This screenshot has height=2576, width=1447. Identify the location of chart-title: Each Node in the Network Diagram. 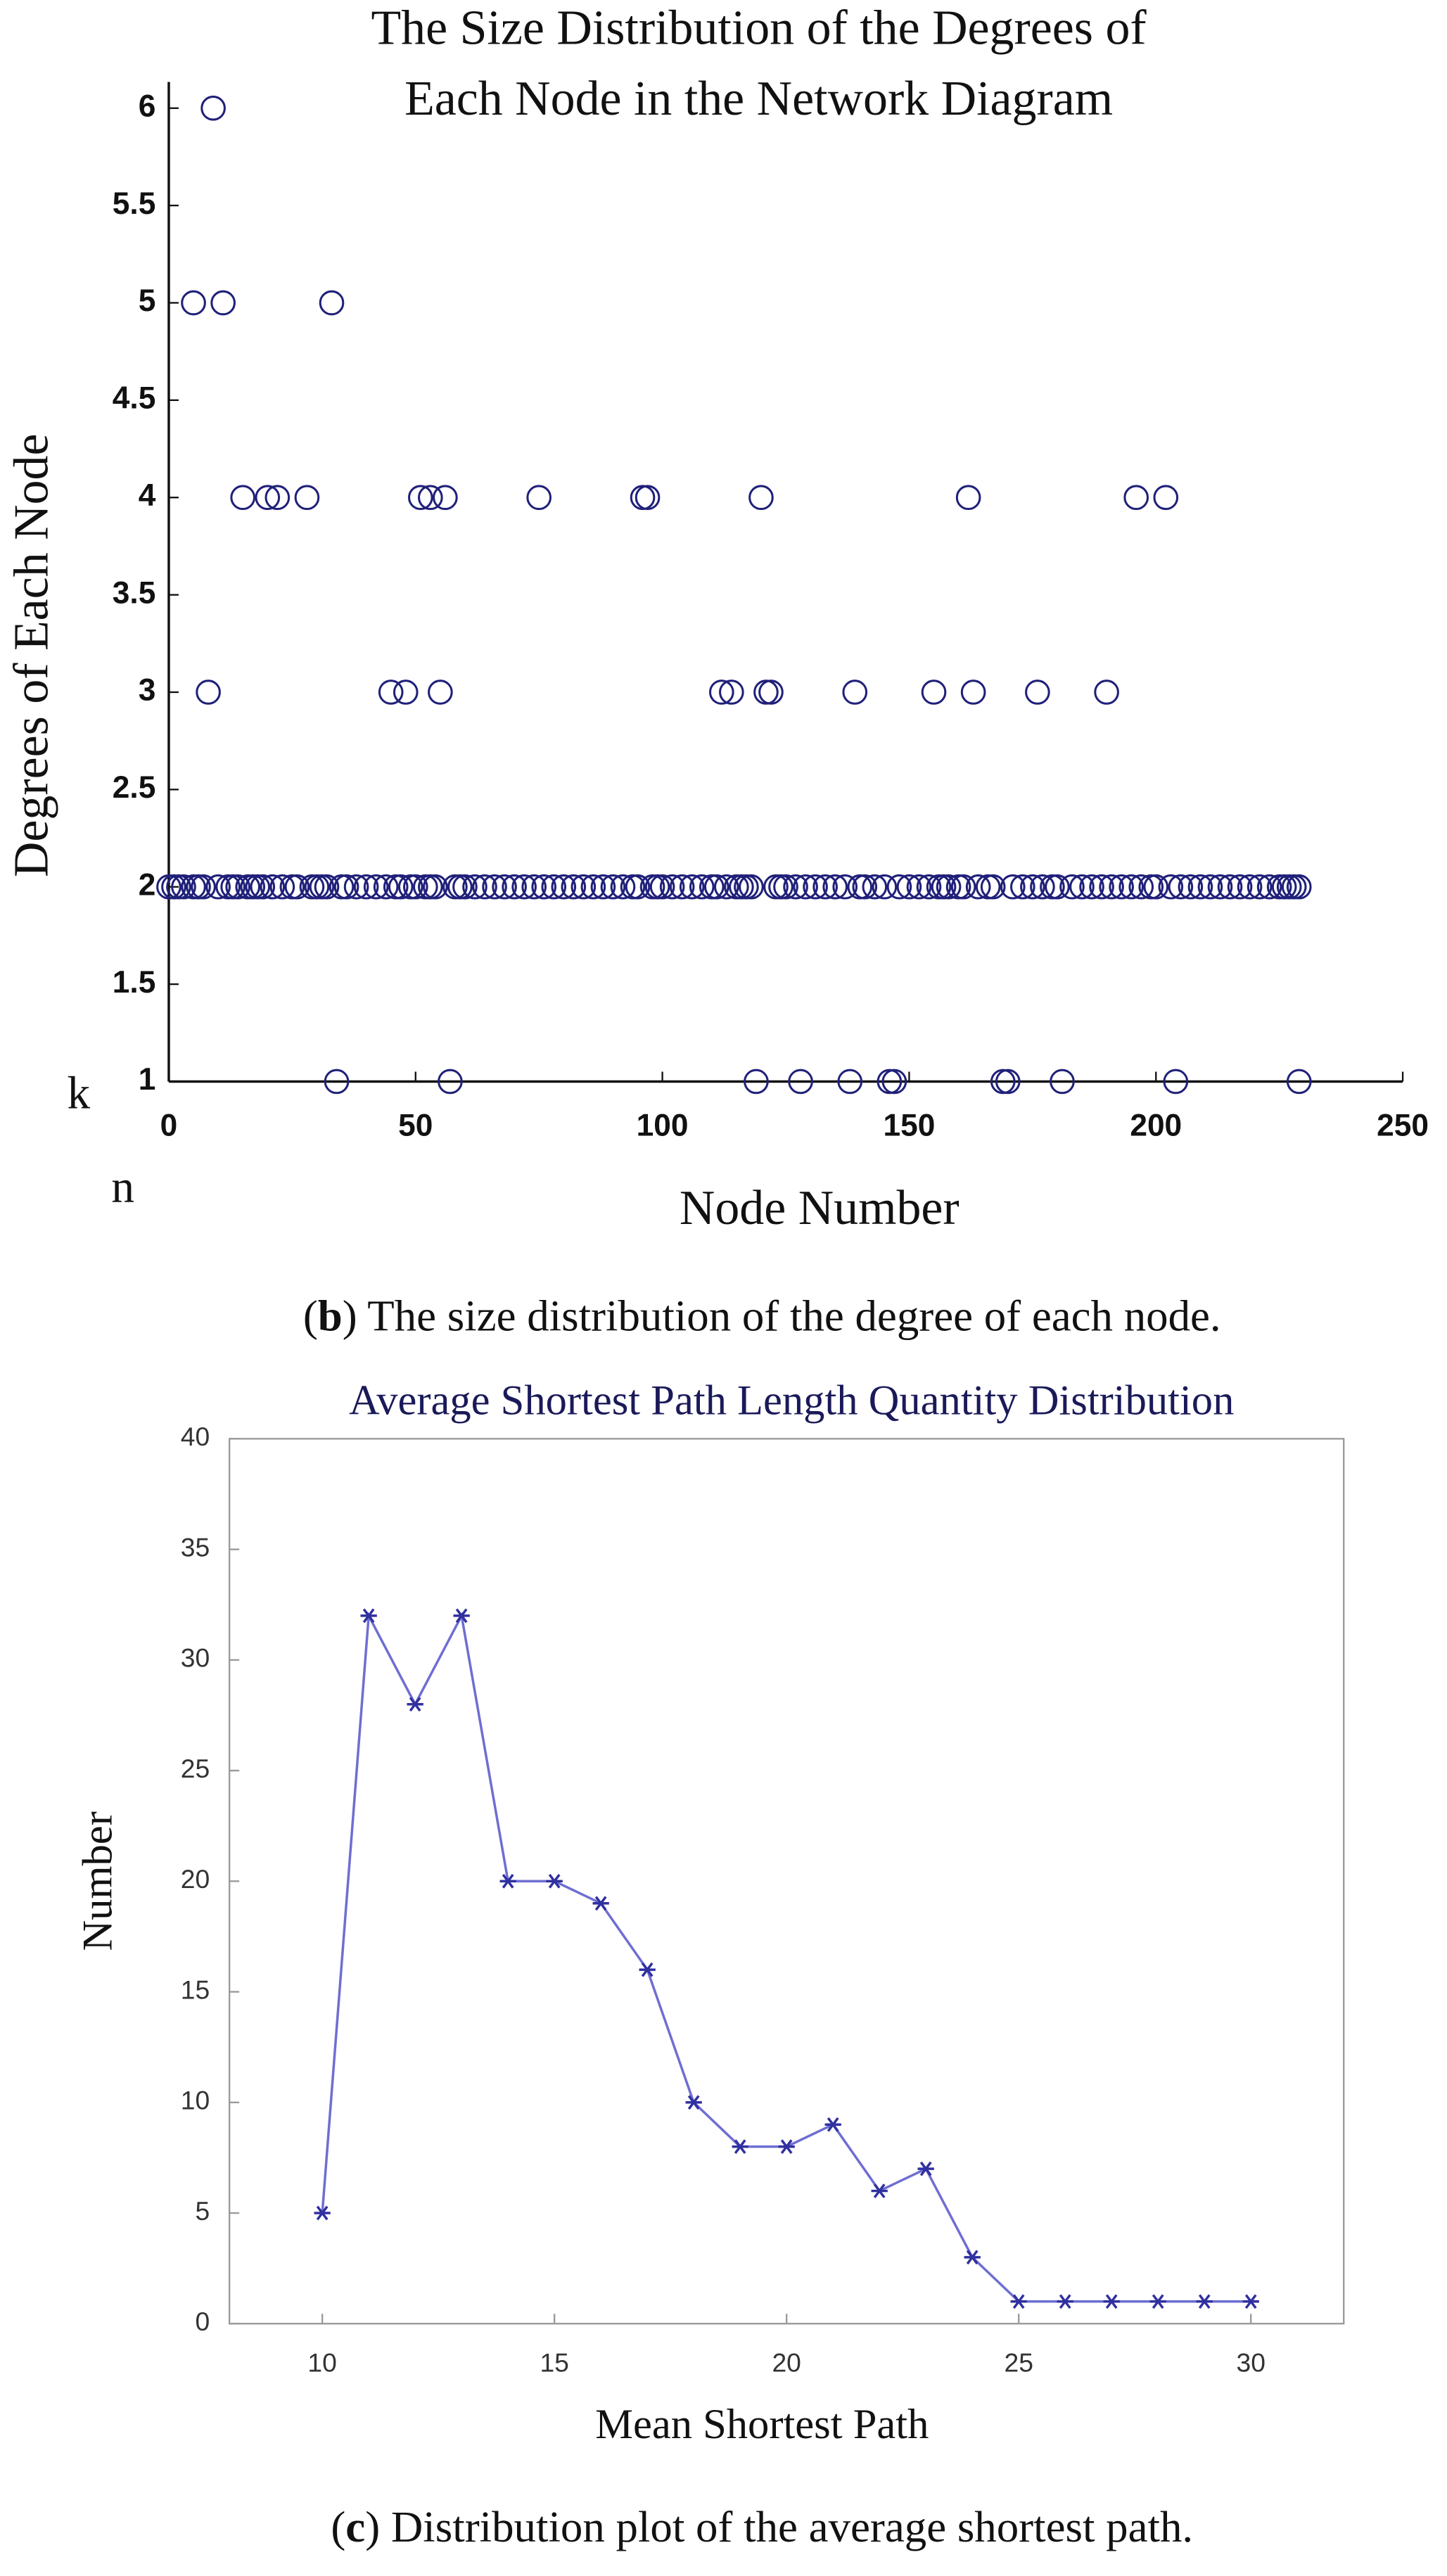
(758, 99).